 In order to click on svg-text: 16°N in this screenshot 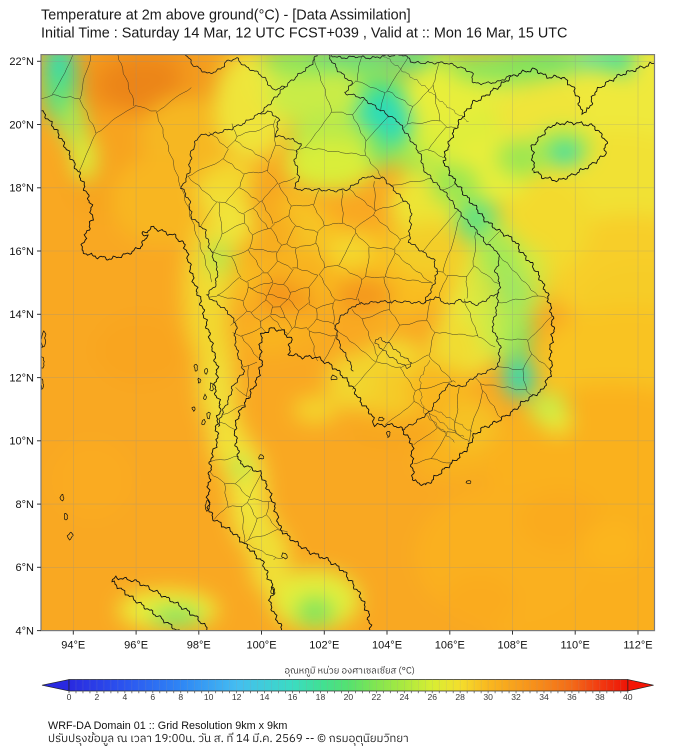, I will do `click(21, 252)`.